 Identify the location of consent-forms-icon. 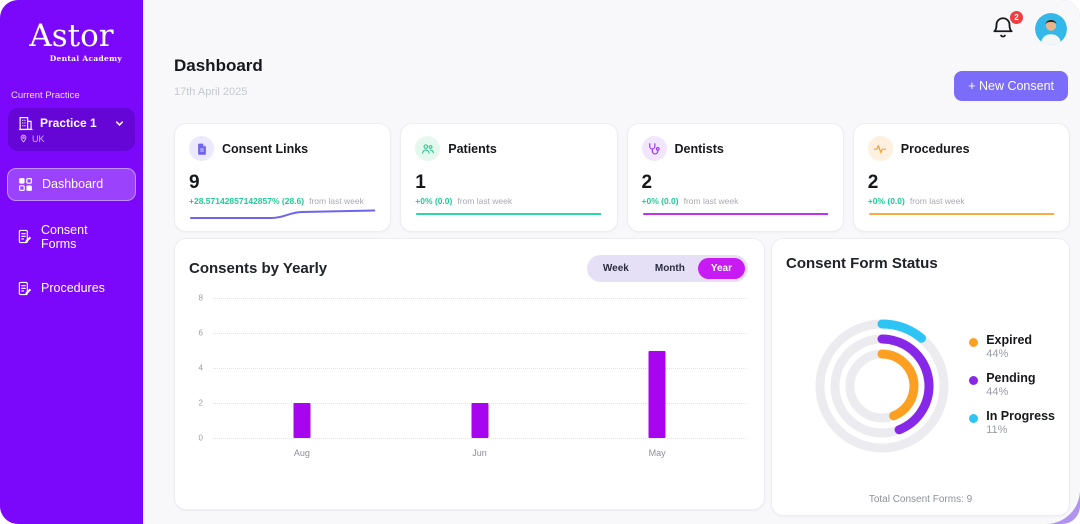
(24, 236).